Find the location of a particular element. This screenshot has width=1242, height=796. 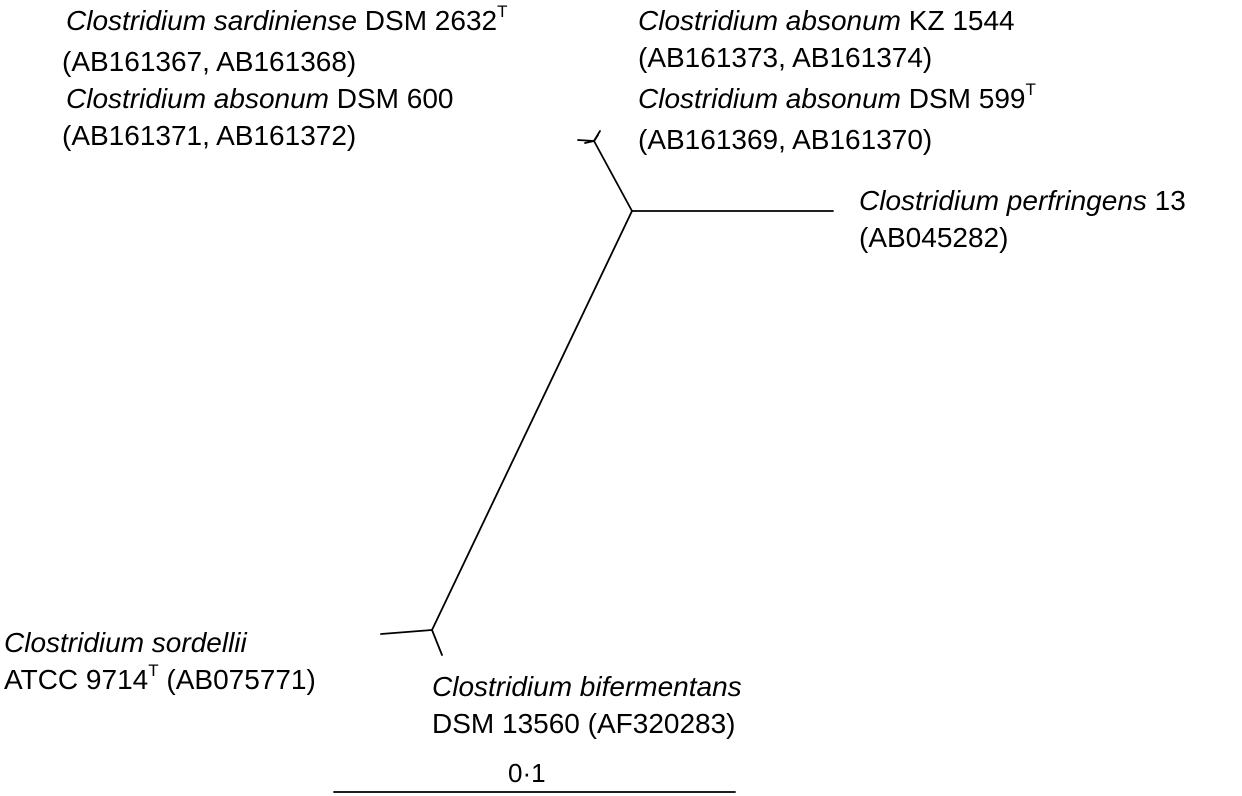

branch-absonum-dsm599 is located at coordinates (596, 138).